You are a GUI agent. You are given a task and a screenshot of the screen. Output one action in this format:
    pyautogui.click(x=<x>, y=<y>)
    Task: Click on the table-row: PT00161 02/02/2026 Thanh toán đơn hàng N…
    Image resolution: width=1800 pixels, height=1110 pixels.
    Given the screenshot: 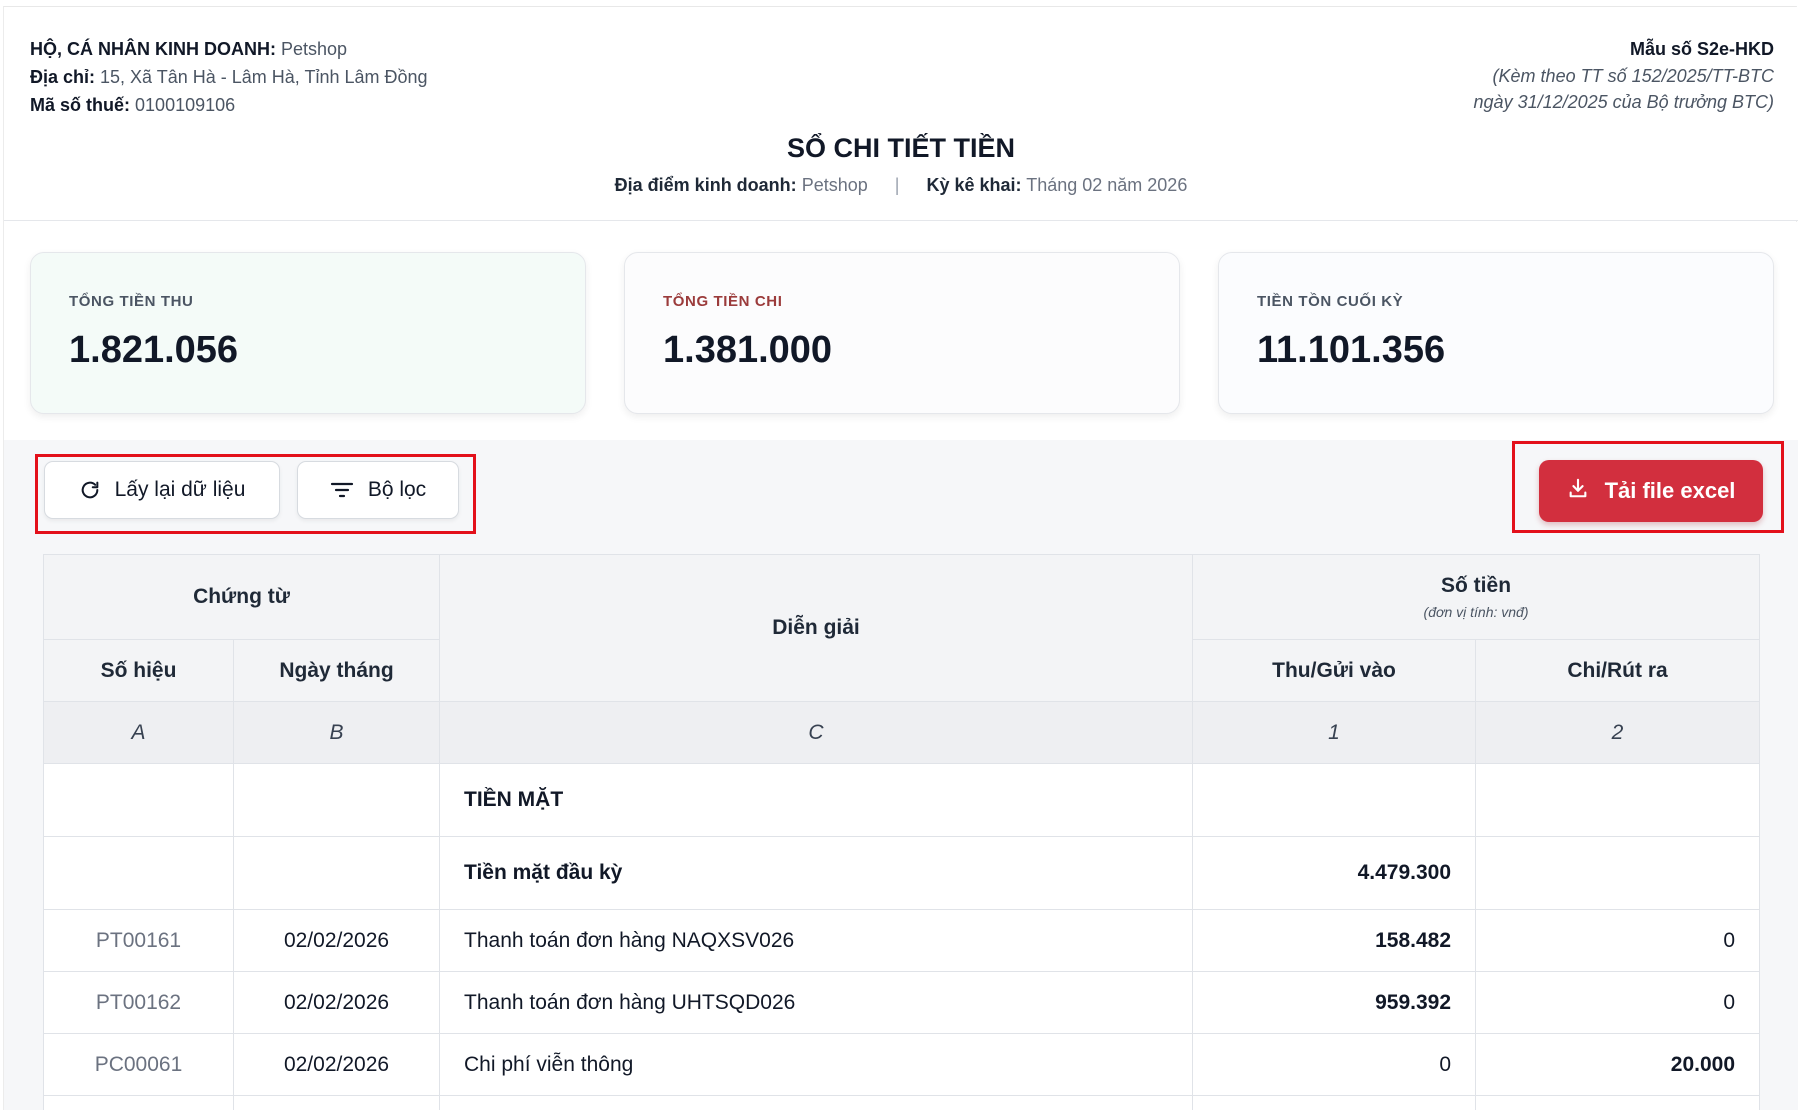 What is the action you would take?
    pyautogui.click(x=902, y=940)
    